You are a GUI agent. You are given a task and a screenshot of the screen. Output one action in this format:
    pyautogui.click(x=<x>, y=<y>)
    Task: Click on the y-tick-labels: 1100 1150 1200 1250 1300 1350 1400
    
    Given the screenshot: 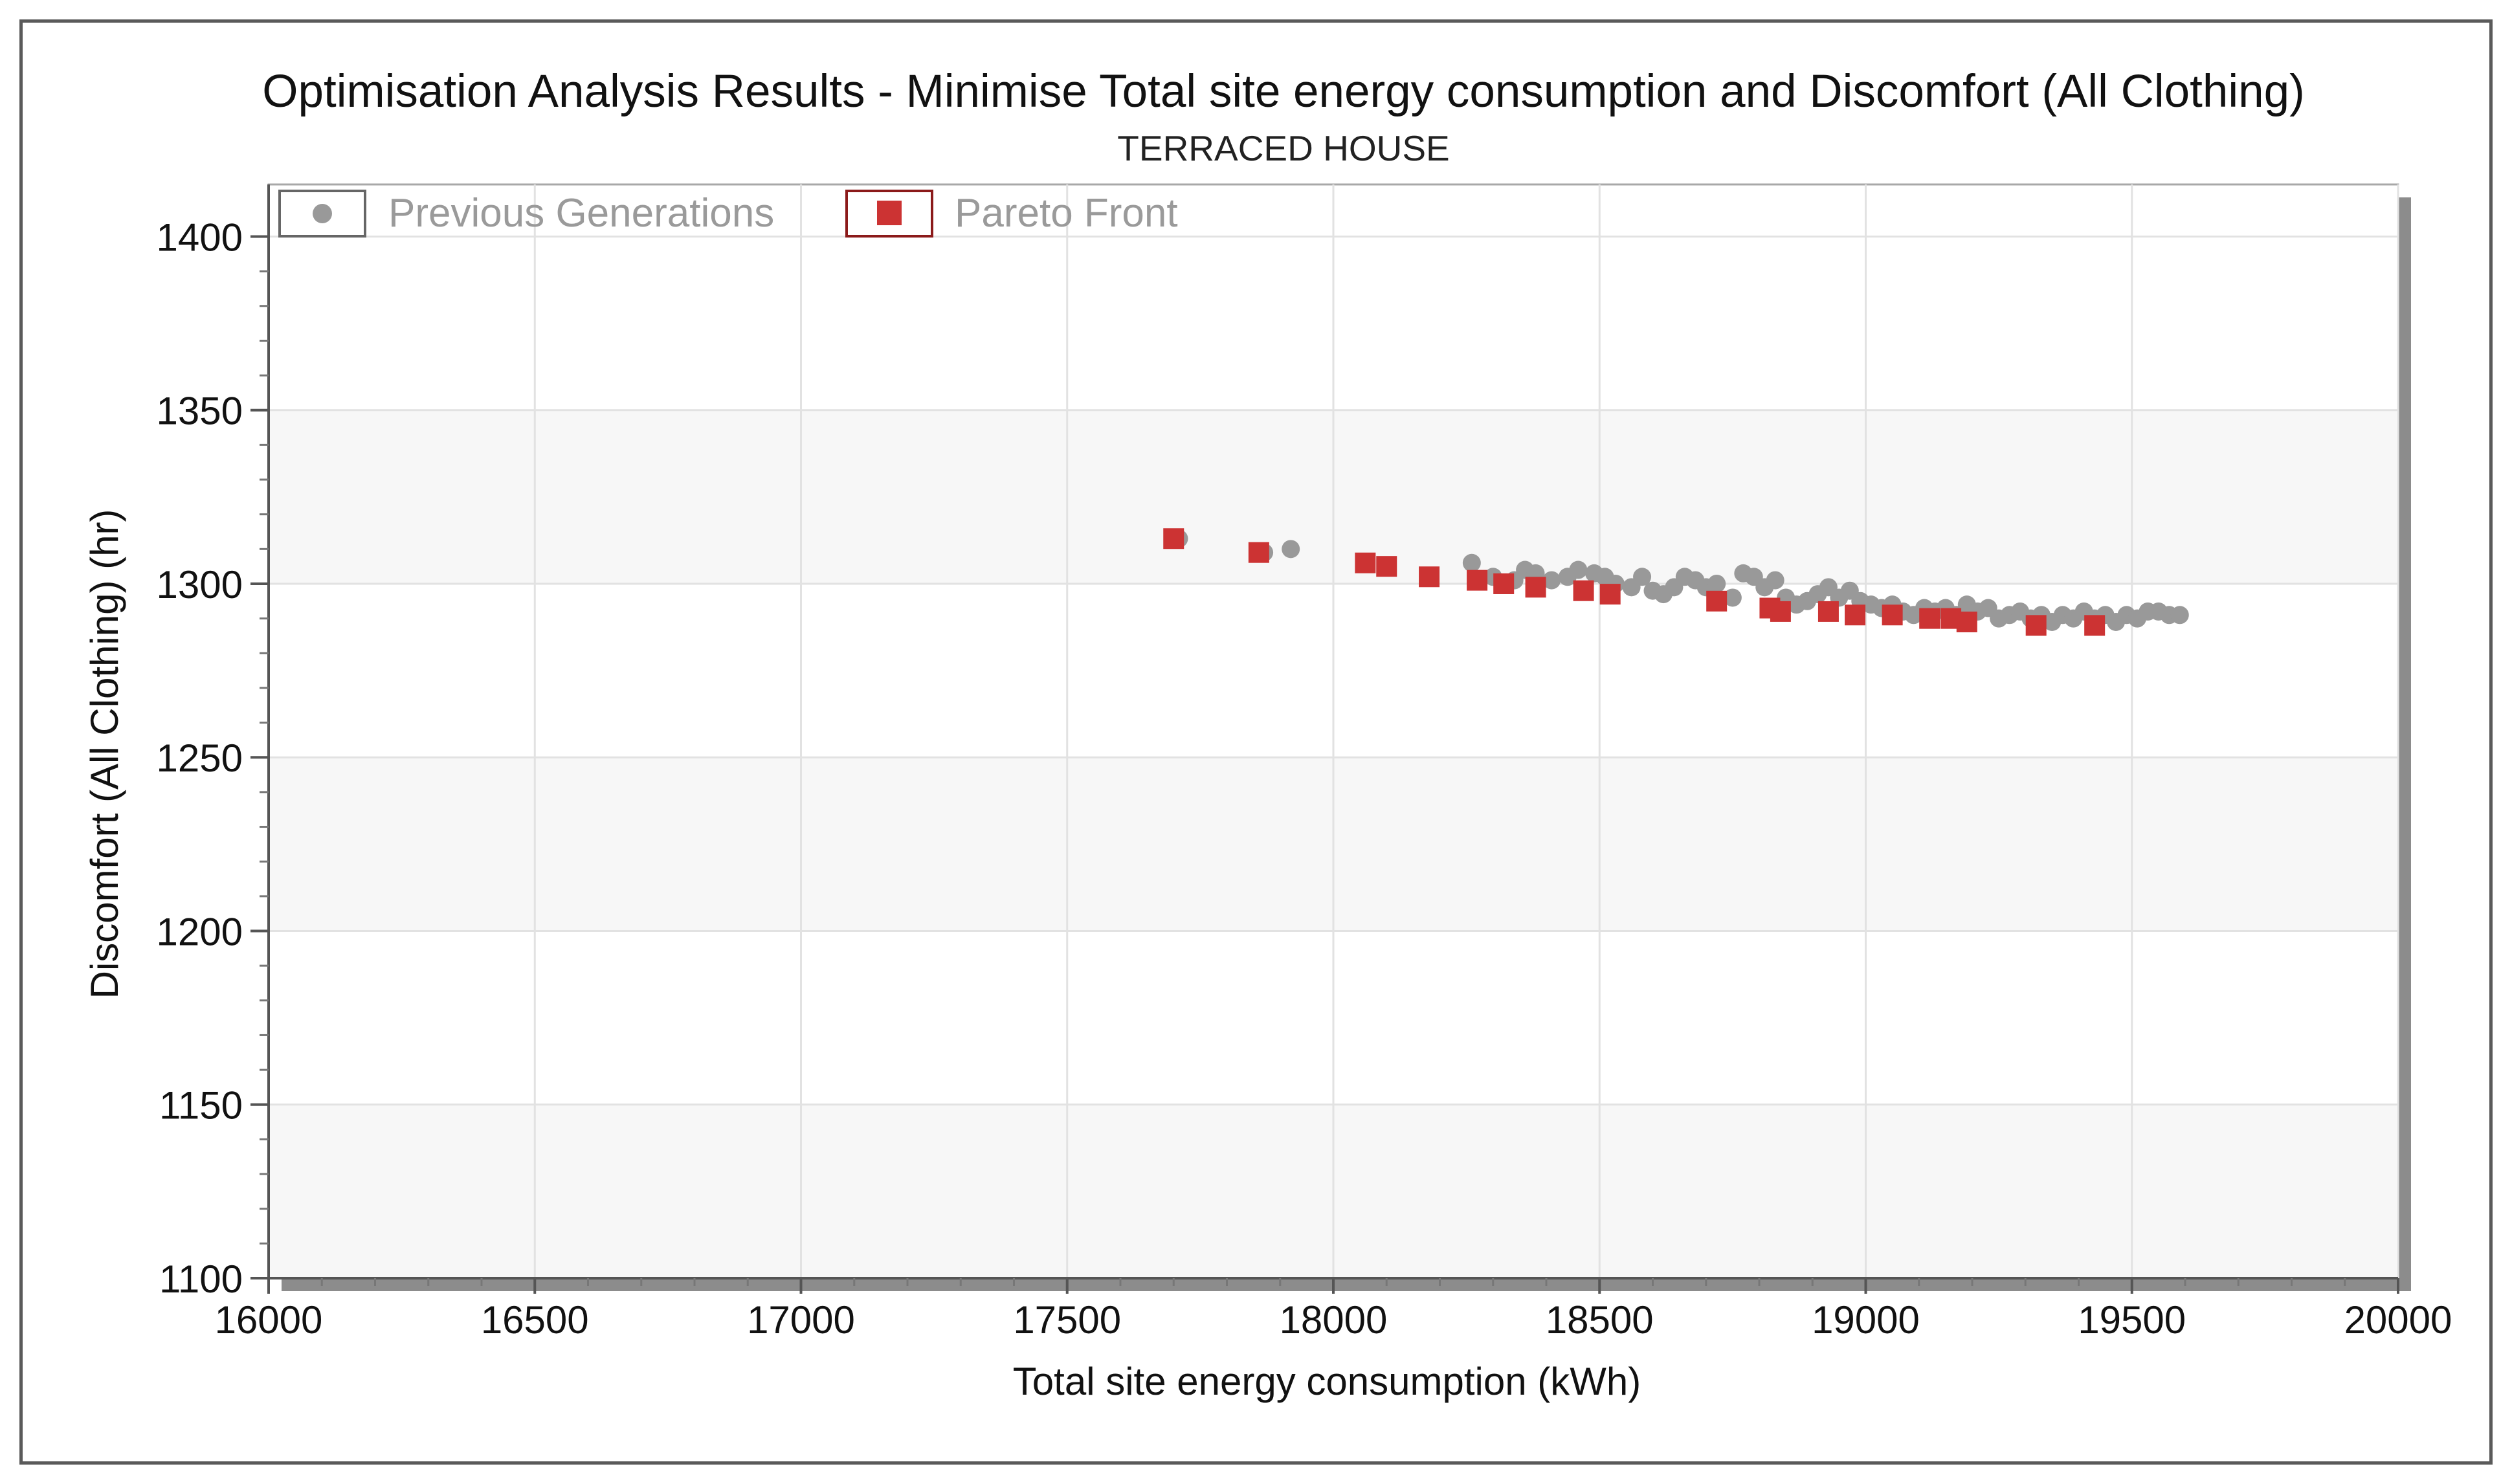 What is the action you would take?
    pyautogui.click(x=200, y=758)
    